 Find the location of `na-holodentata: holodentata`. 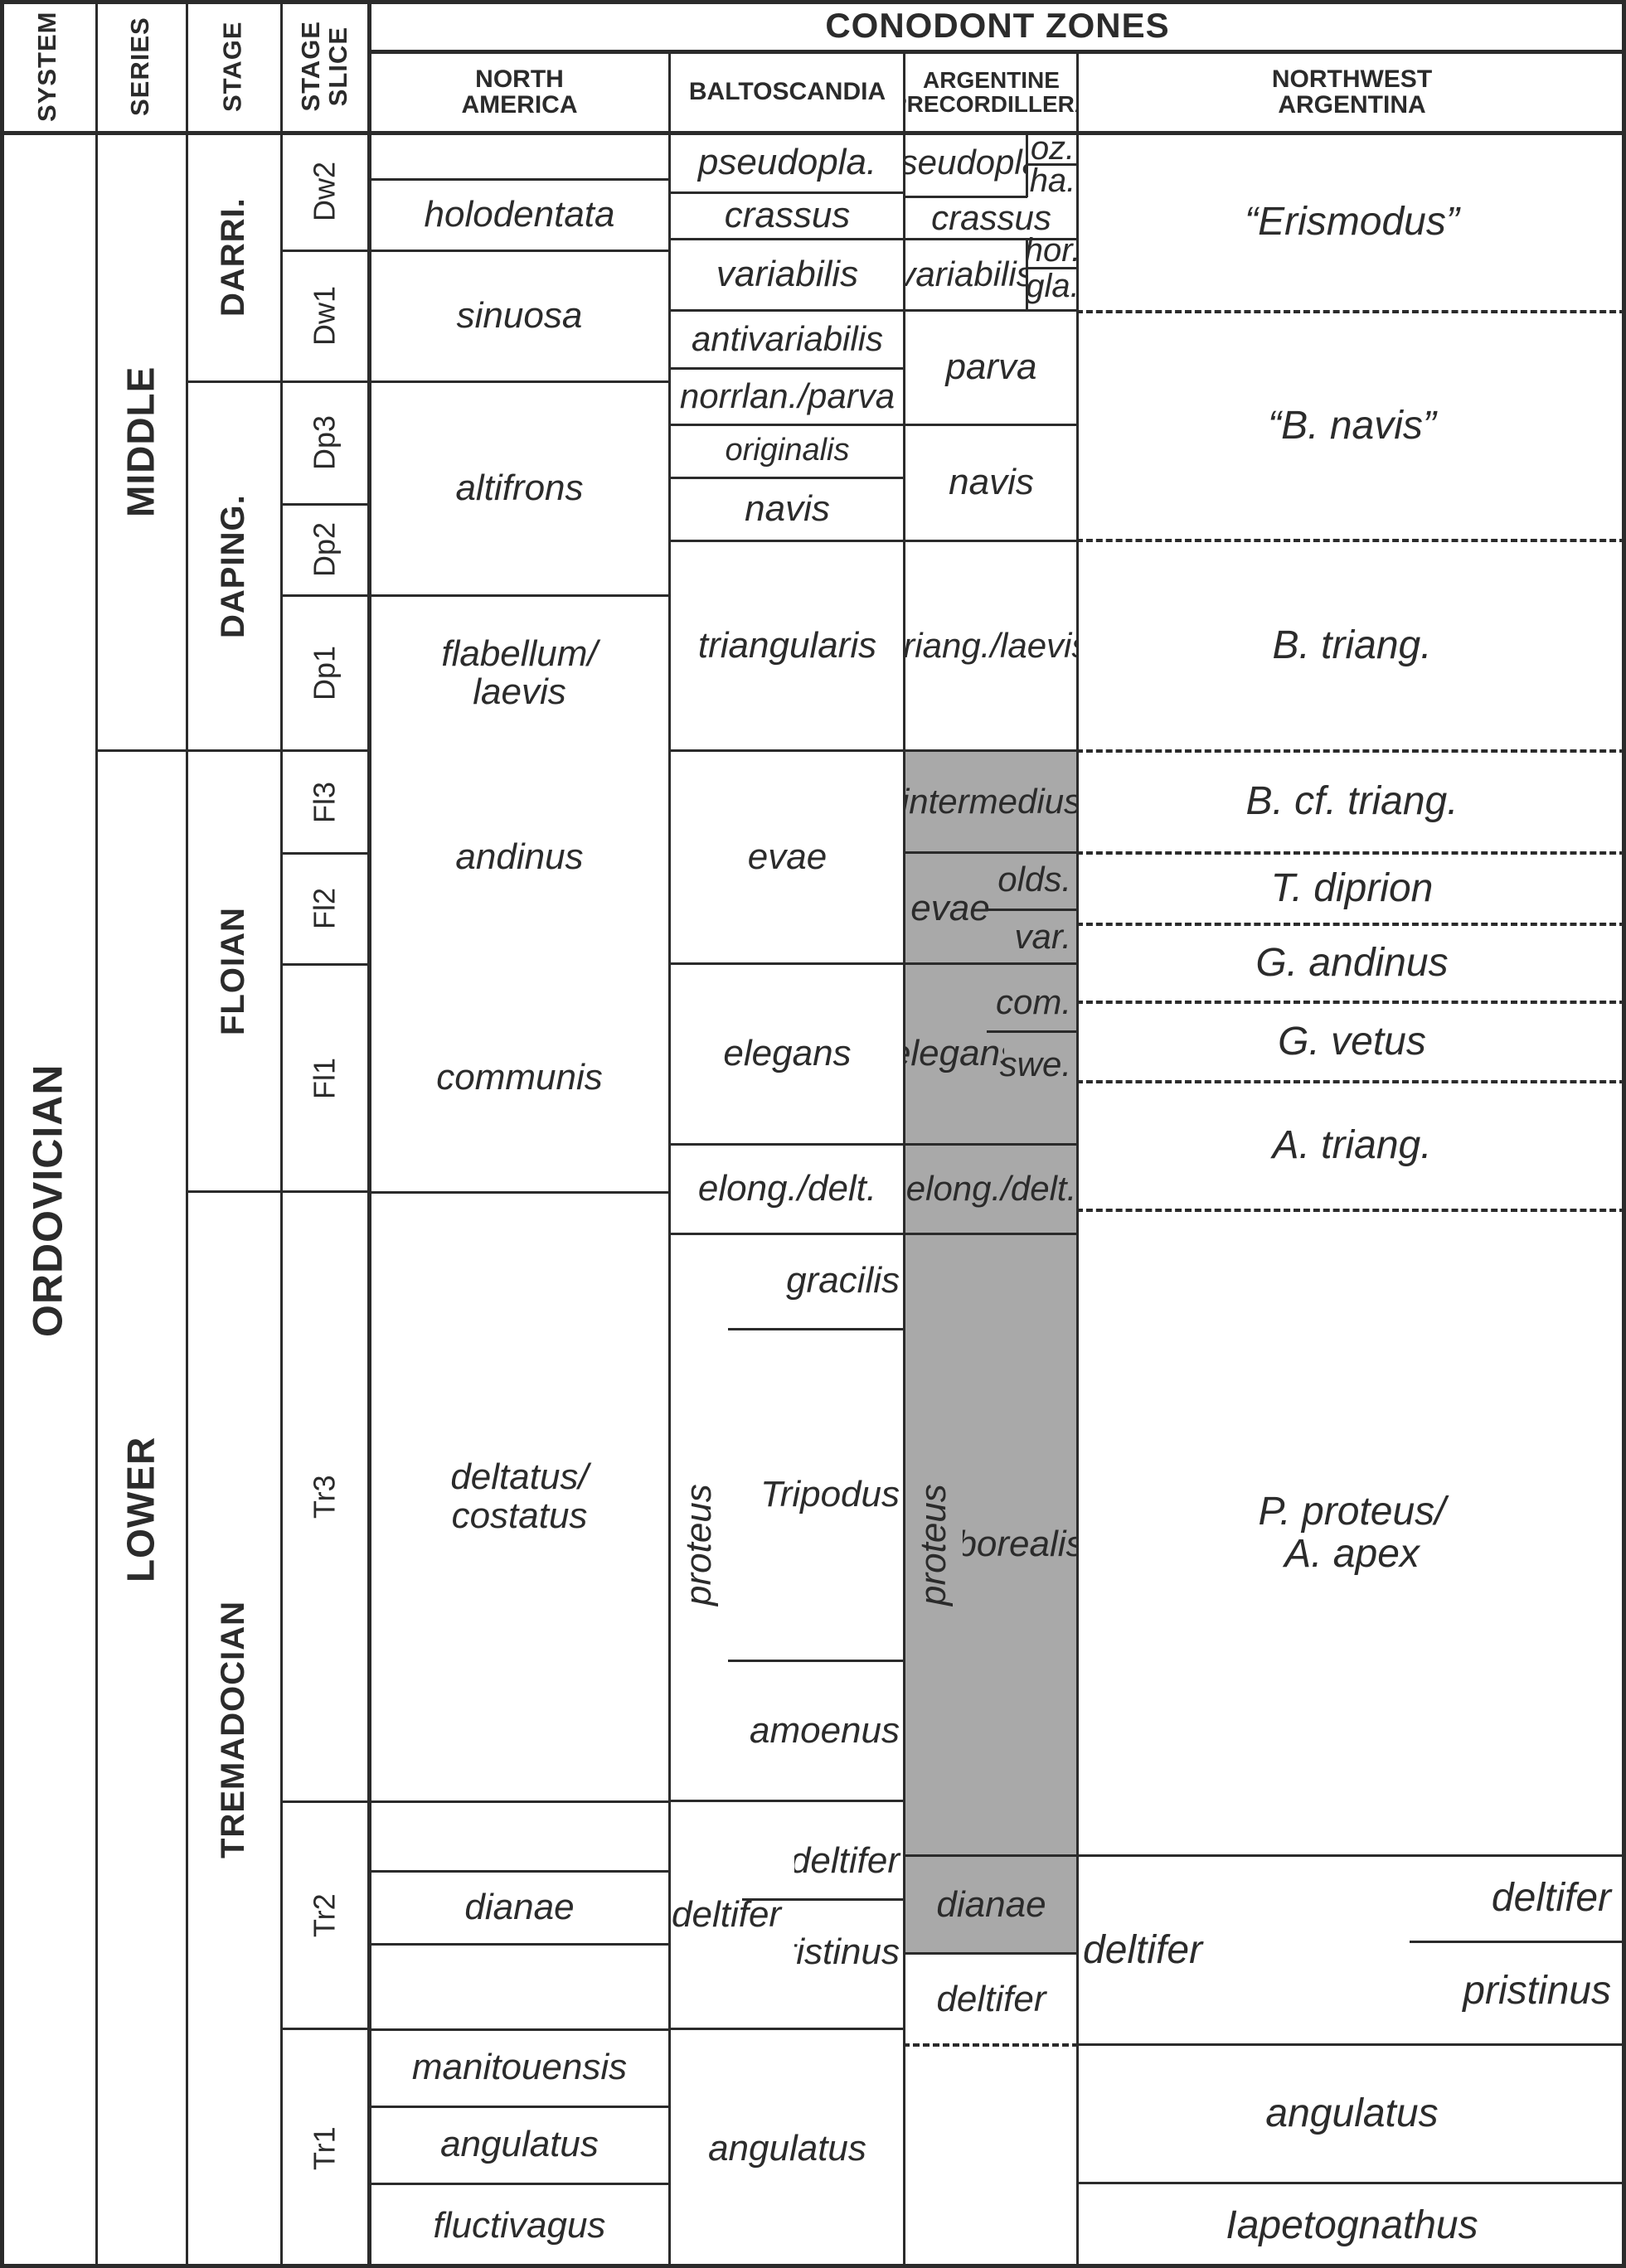

na-holodentata: holodentata is located at coordinates (519, 214).